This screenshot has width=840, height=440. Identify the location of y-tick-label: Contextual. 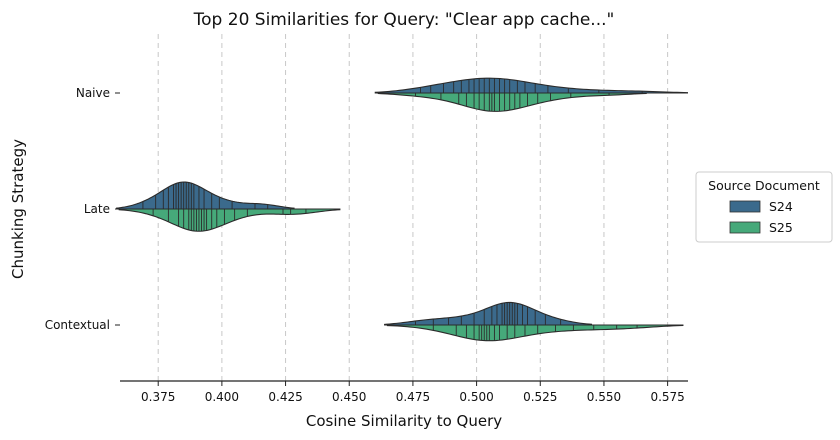
(77, 325).